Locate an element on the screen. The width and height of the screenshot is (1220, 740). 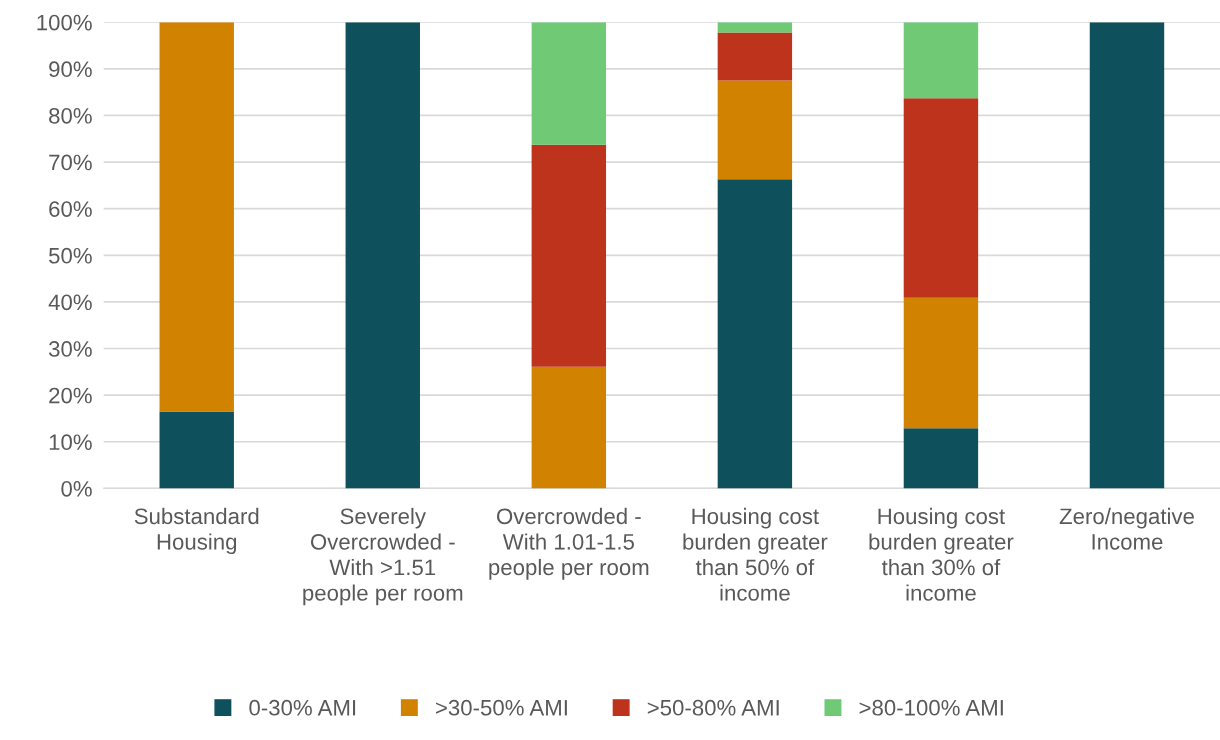
y-tick-label: 0% is located at coordinates (76, 488).